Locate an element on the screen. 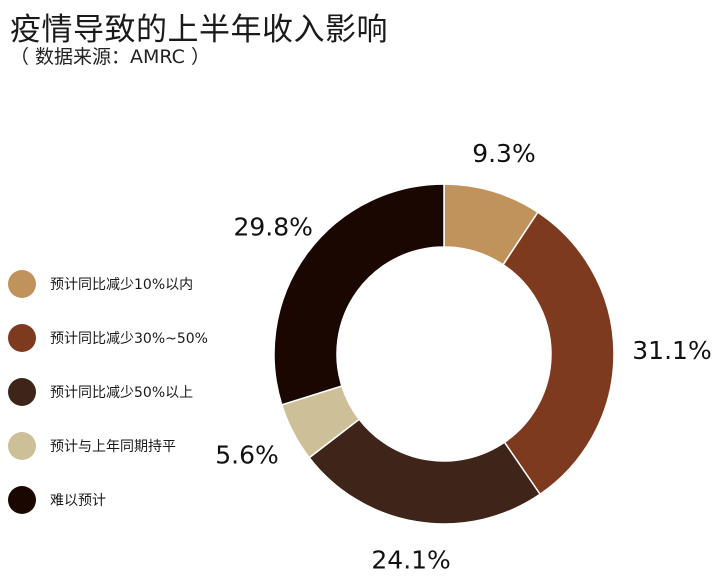  legend-label-2: 预计同比减少50%以上 is located at coordinates (122, 392).